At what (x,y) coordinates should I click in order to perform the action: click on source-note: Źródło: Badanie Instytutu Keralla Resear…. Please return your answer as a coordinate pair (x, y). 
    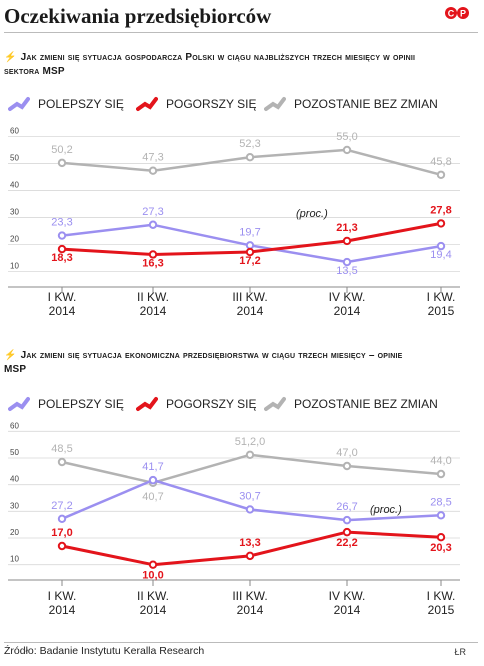
    Looking at the image, I should click on (104, 651).